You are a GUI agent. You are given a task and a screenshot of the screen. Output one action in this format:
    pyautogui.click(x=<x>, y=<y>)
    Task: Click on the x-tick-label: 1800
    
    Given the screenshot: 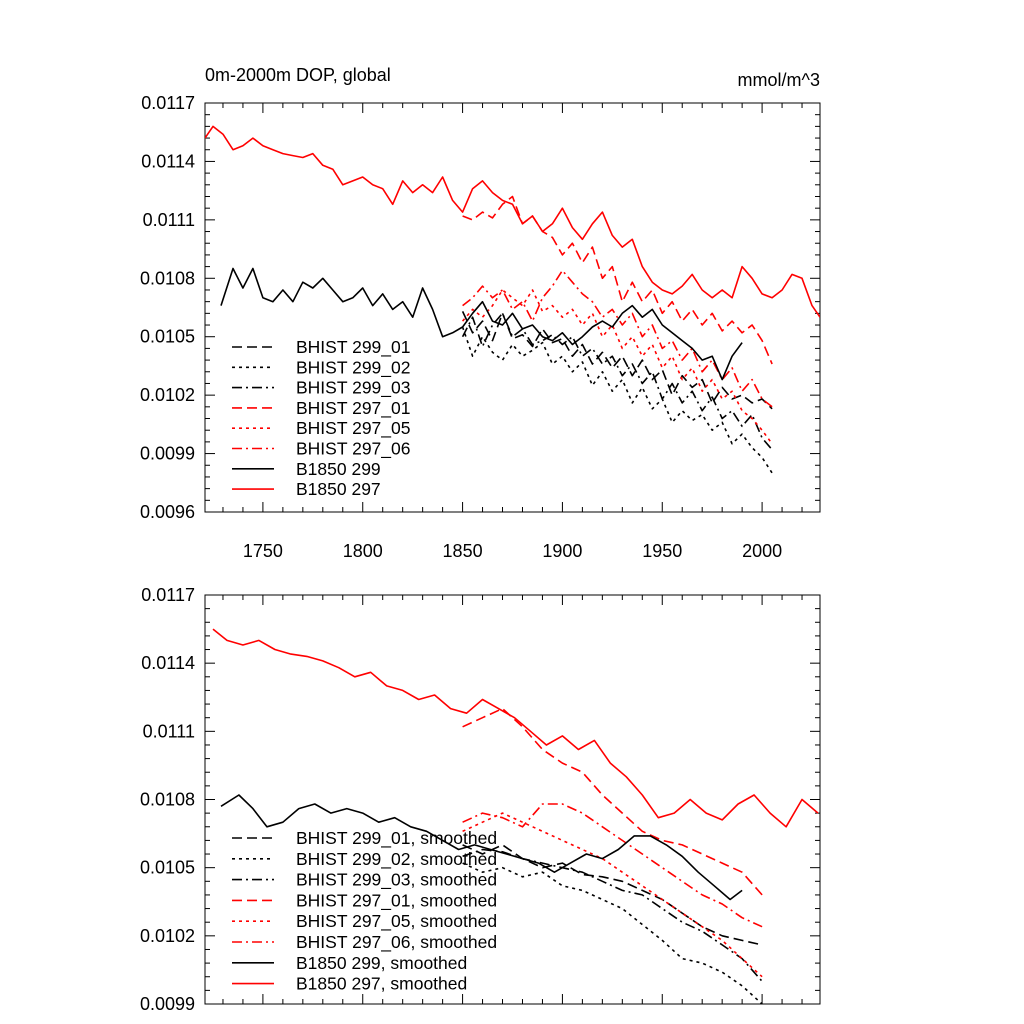 What is the action you would take?
    pyautogui.click(x=363, y=551)
    